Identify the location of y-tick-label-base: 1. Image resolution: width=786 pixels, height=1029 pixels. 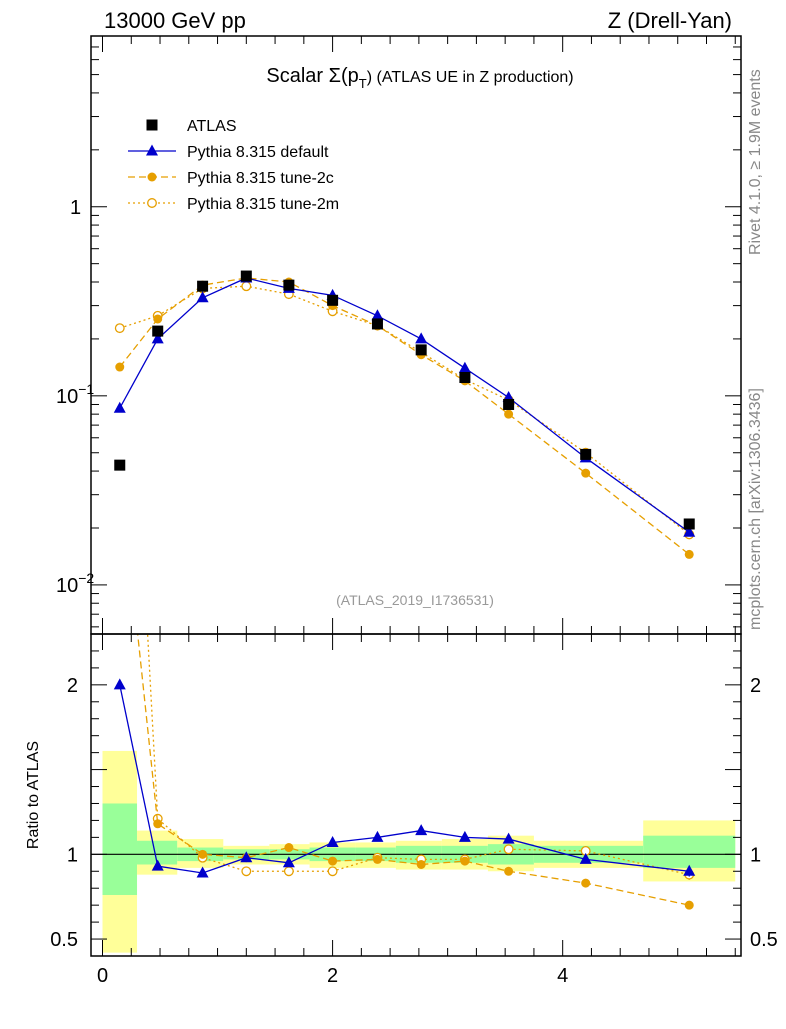
(75, 208).